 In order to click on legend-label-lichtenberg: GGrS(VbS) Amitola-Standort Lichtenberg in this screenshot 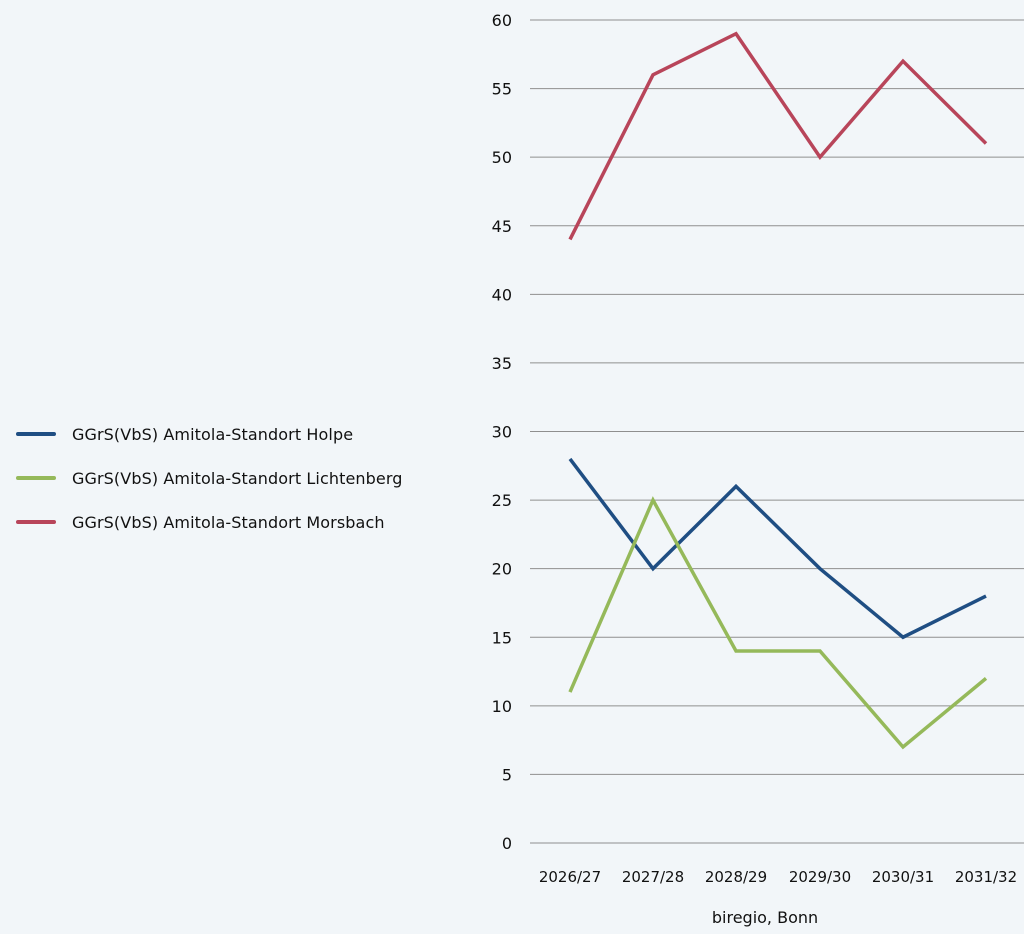, I will do `click(237, 478)`.